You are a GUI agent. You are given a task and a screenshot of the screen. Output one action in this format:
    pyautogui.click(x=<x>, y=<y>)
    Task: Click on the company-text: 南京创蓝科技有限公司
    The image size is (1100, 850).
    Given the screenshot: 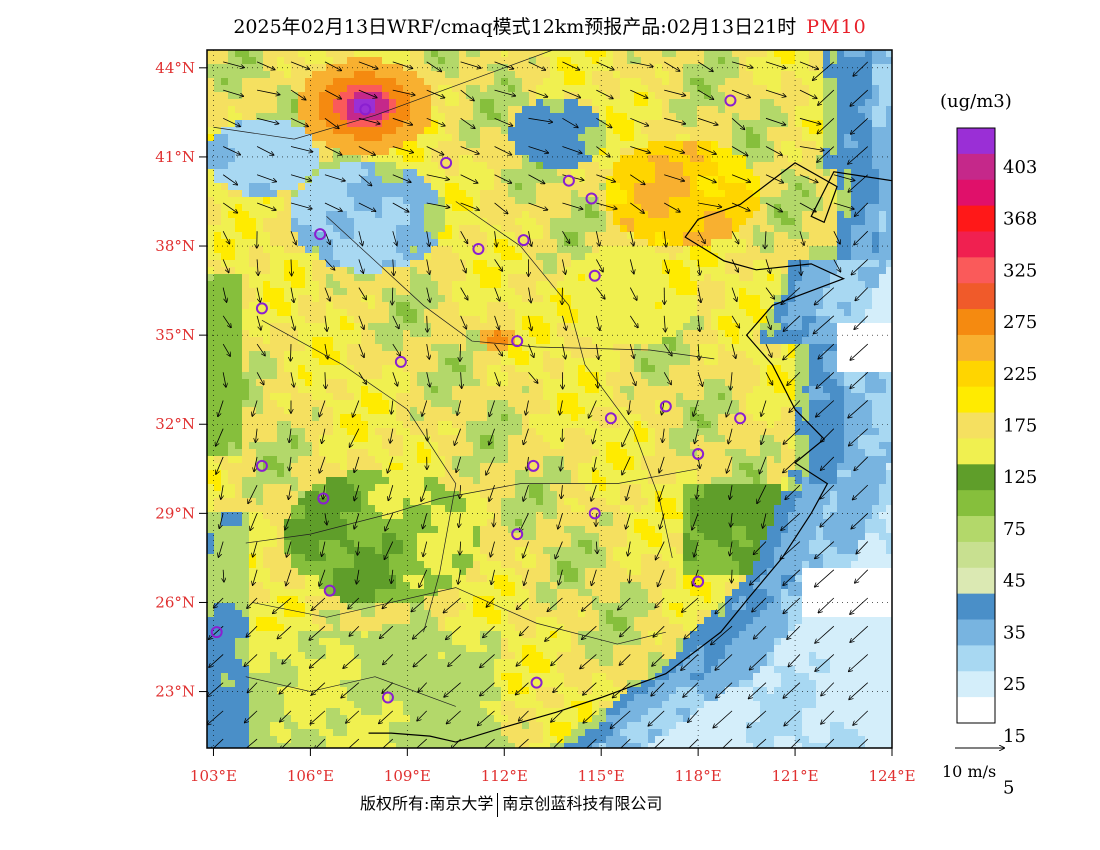 What is the action you would take?
    pyautogui.click(x=582, y=803)
    